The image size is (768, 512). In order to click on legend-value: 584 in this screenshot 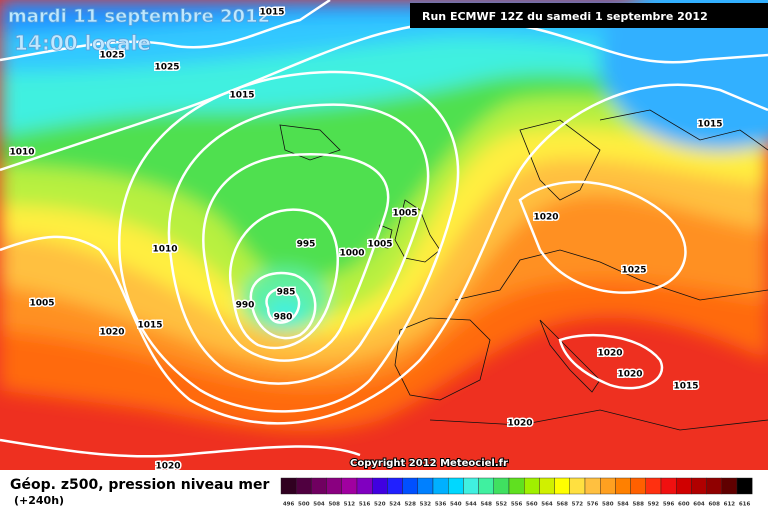, I will do `click(623, 505)`.